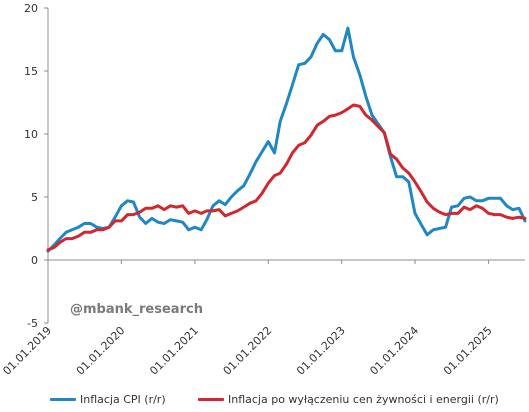  What do you see at coordinates (31, 71) in the screenshot?
I see `y-tick-label: 15` at bounding box center [31, 71].